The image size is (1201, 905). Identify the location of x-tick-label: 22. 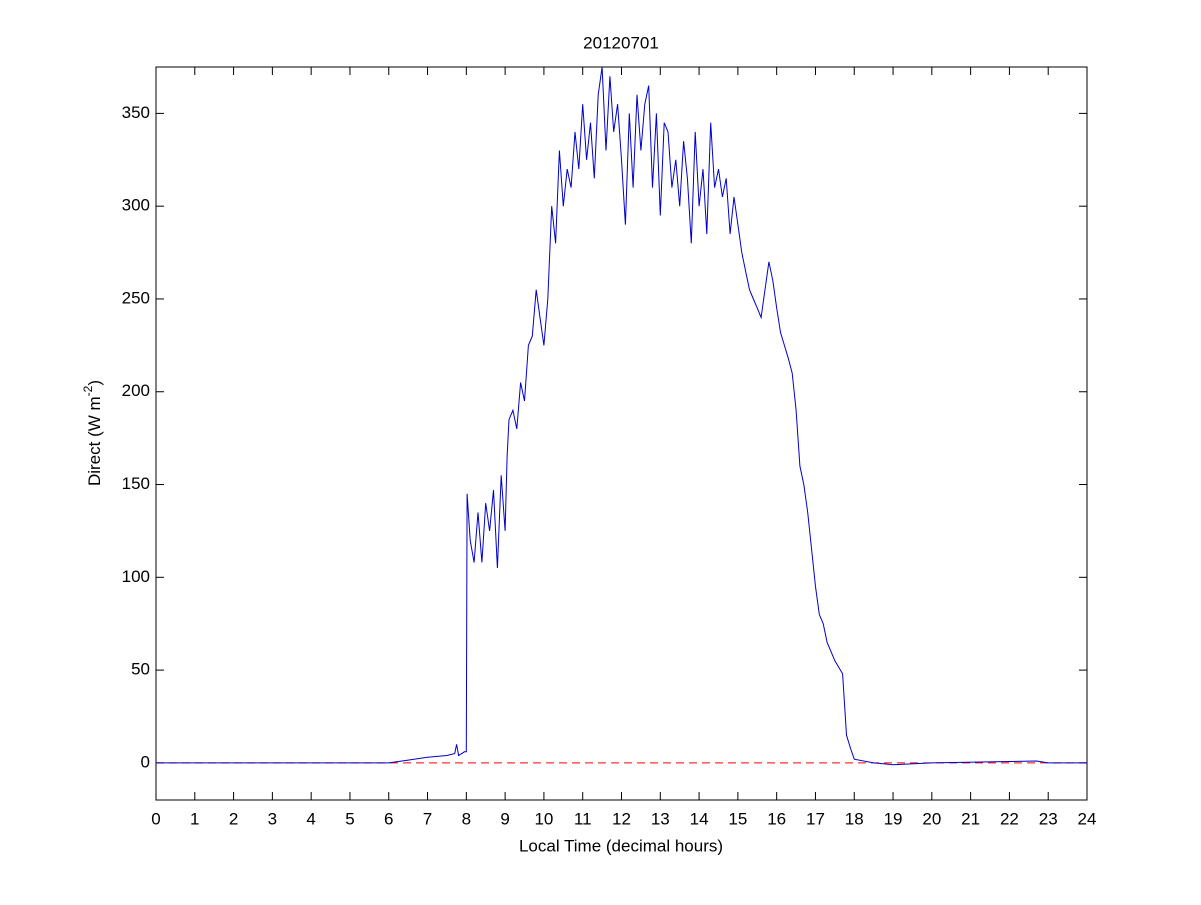
(1009, 818).